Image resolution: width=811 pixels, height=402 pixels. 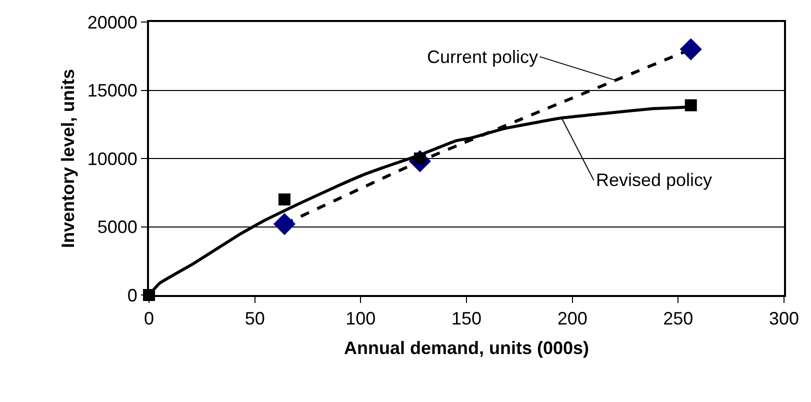 I want to click on annotation: Revised policy, so click(x=654, y=180).